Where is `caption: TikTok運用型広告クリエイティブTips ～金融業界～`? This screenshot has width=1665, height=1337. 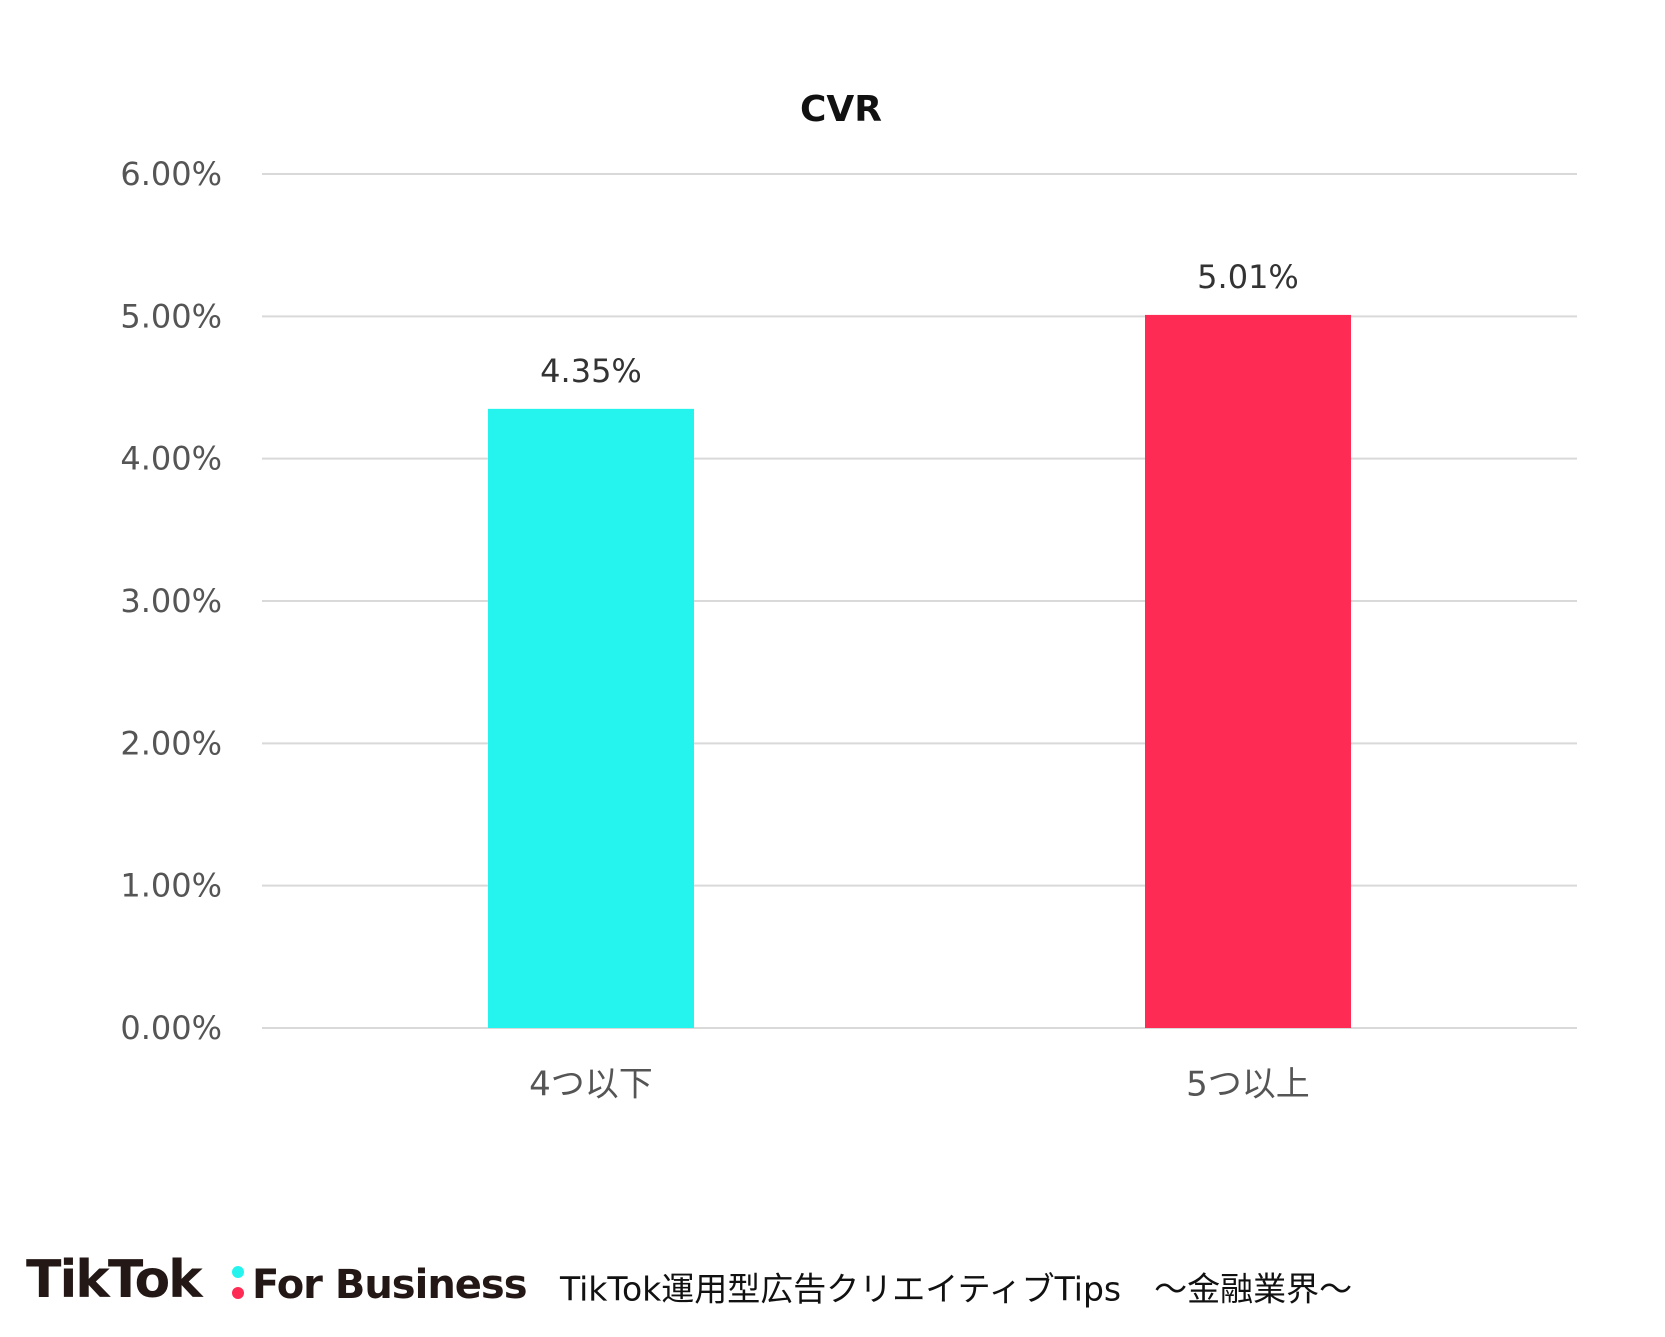
caption: TikTok運用型広告クリエイティブTips ～金融業界～ is located at coordinates (955, 1289).